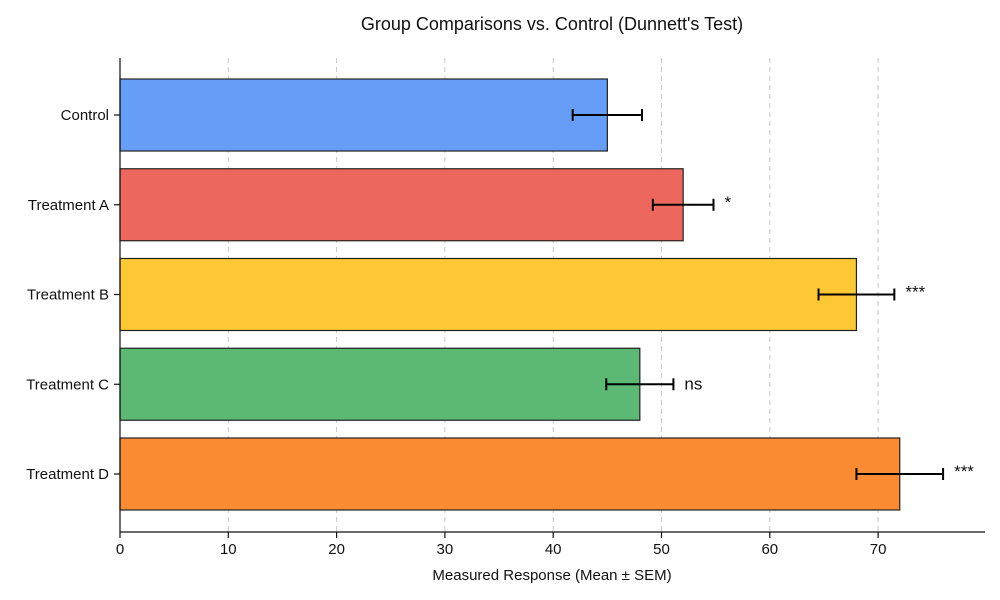  I want to click on x-tick-label: 70, so click(878, 549).